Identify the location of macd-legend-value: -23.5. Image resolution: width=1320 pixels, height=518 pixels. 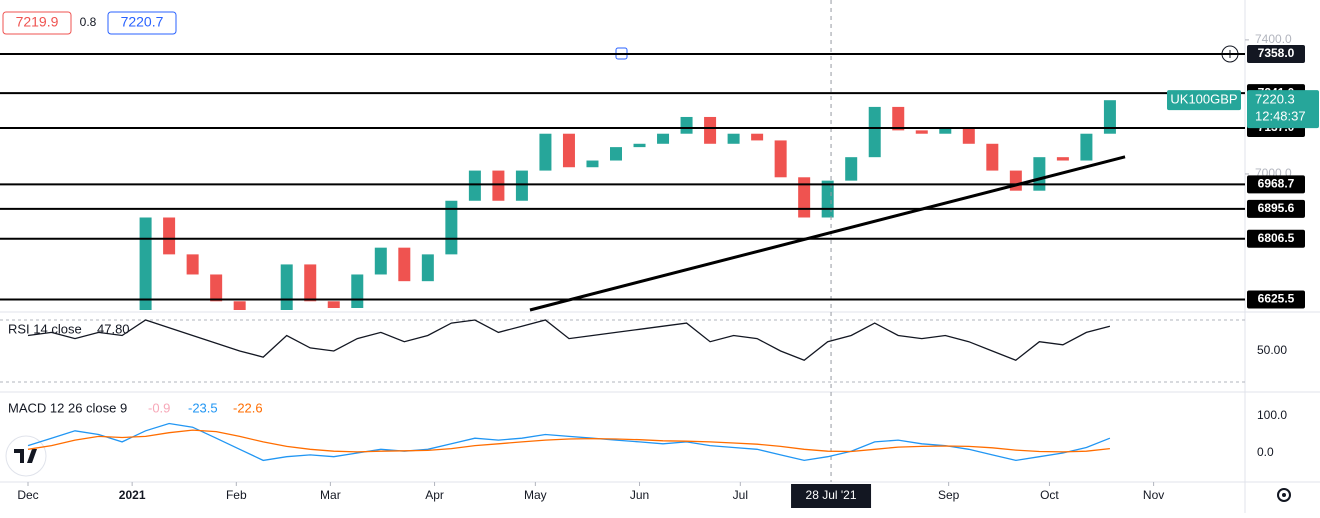
(203, 407).